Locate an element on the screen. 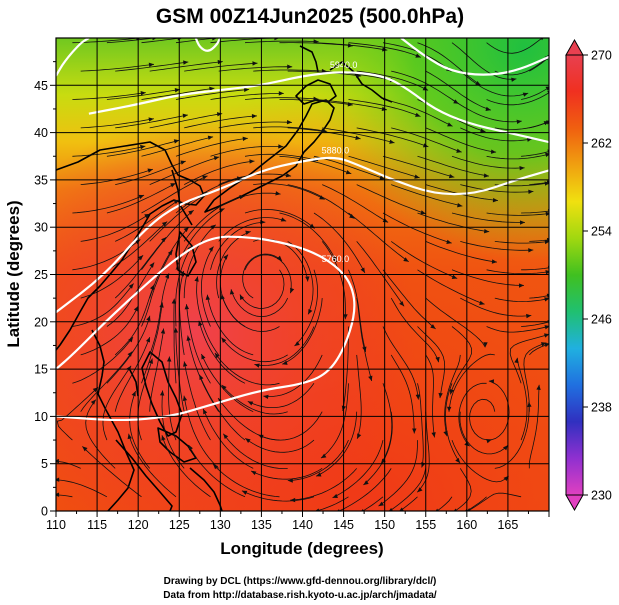 The height and width of the screenshot is (605, 619). colorbar-bottom-triangle is located at coordinates (574, 503).